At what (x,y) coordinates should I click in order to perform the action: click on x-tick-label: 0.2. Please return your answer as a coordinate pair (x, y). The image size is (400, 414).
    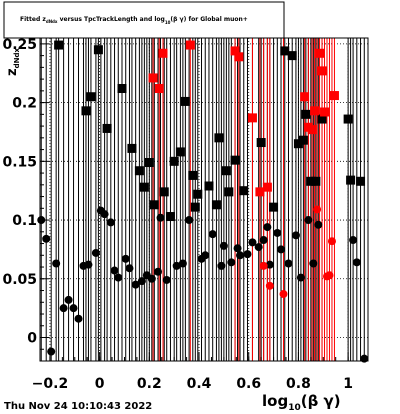
    Looking at the image, I should click on (149, 384).